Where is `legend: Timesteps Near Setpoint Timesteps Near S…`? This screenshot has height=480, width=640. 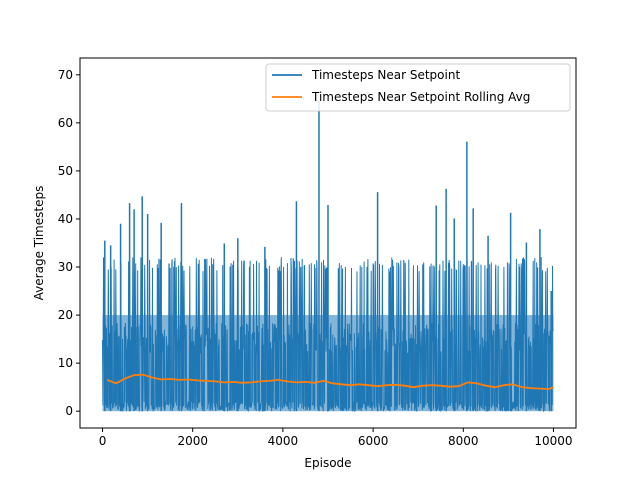 legend: Timesteps Near Setpoint Timesteps Near S… is located at coordinates (418, 87).